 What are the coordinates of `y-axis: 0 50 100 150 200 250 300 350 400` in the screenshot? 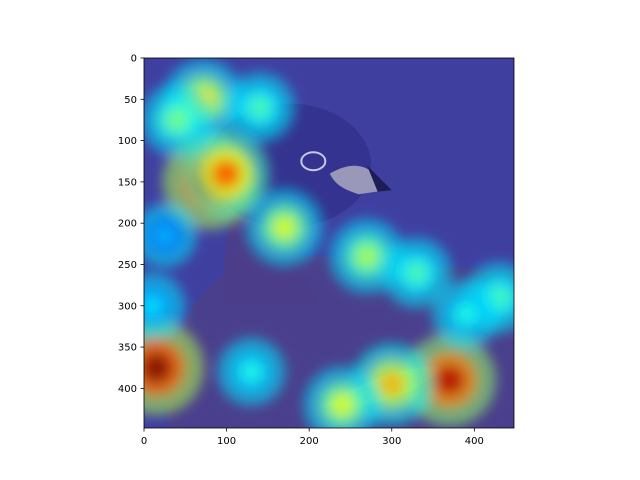 It's located at (131, 224).